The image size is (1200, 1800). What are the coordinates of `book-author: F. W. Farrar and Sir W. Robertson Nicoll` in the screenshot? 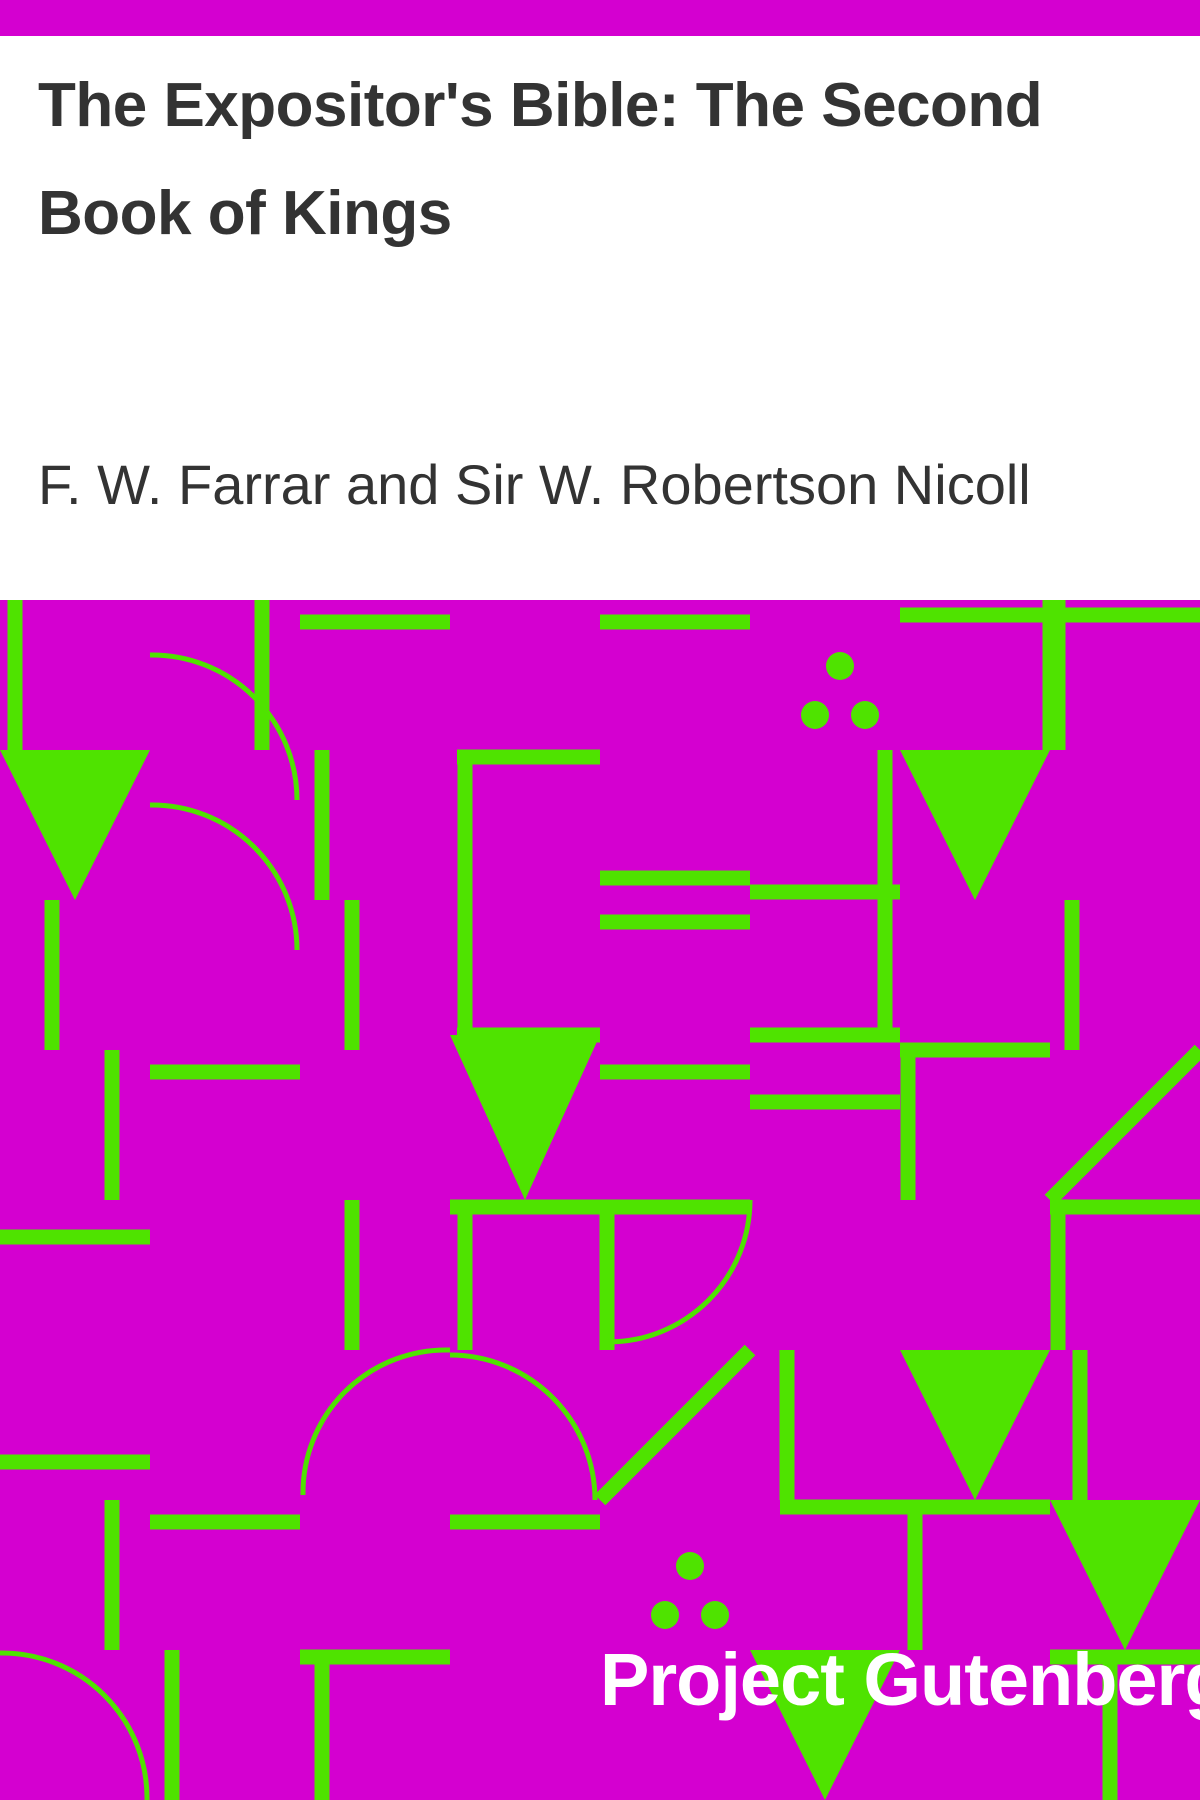 It's located at (534, 484).